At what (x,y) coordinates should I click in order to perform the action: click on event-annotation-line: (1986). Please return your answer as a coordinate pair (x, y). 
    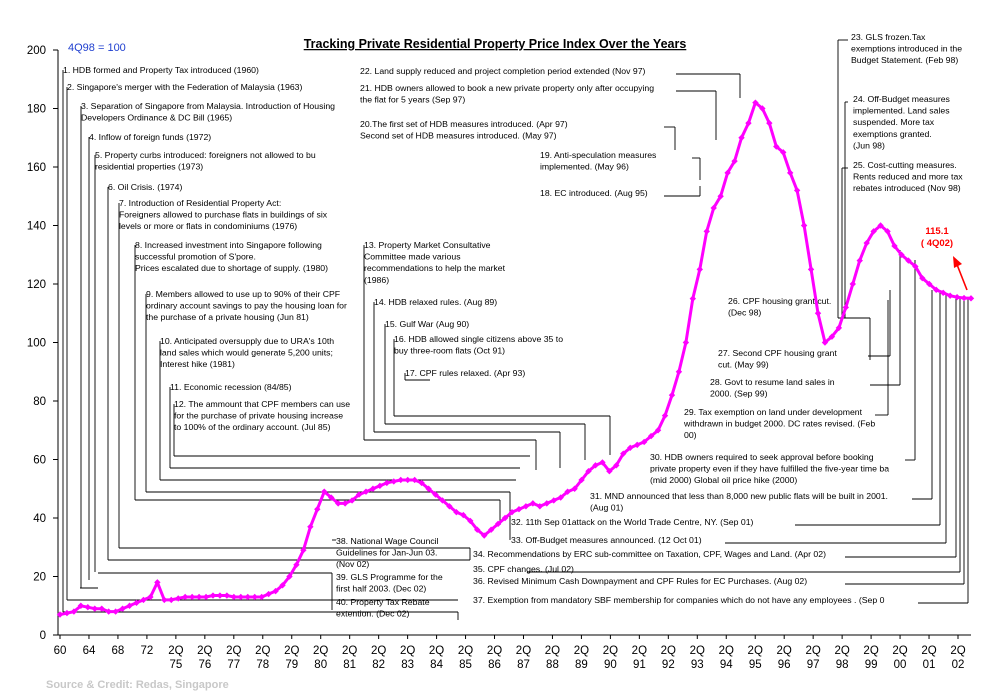
    Looking at the image, I should click on (376, 280).